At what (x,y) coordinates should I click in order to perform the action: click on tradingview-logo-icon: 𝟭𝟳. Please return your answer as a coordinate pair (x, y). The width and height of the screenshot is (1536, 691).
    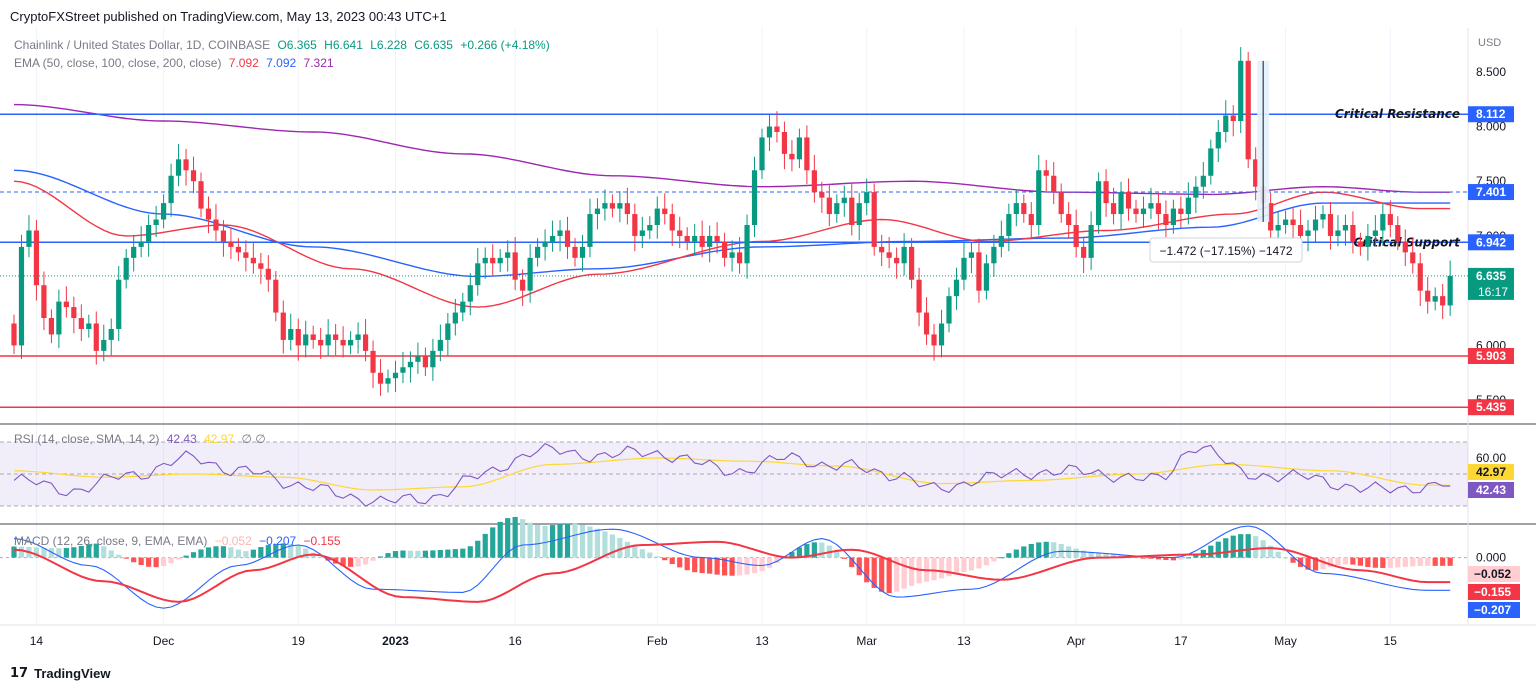
    Looking at the image, I should click on (19, 672).